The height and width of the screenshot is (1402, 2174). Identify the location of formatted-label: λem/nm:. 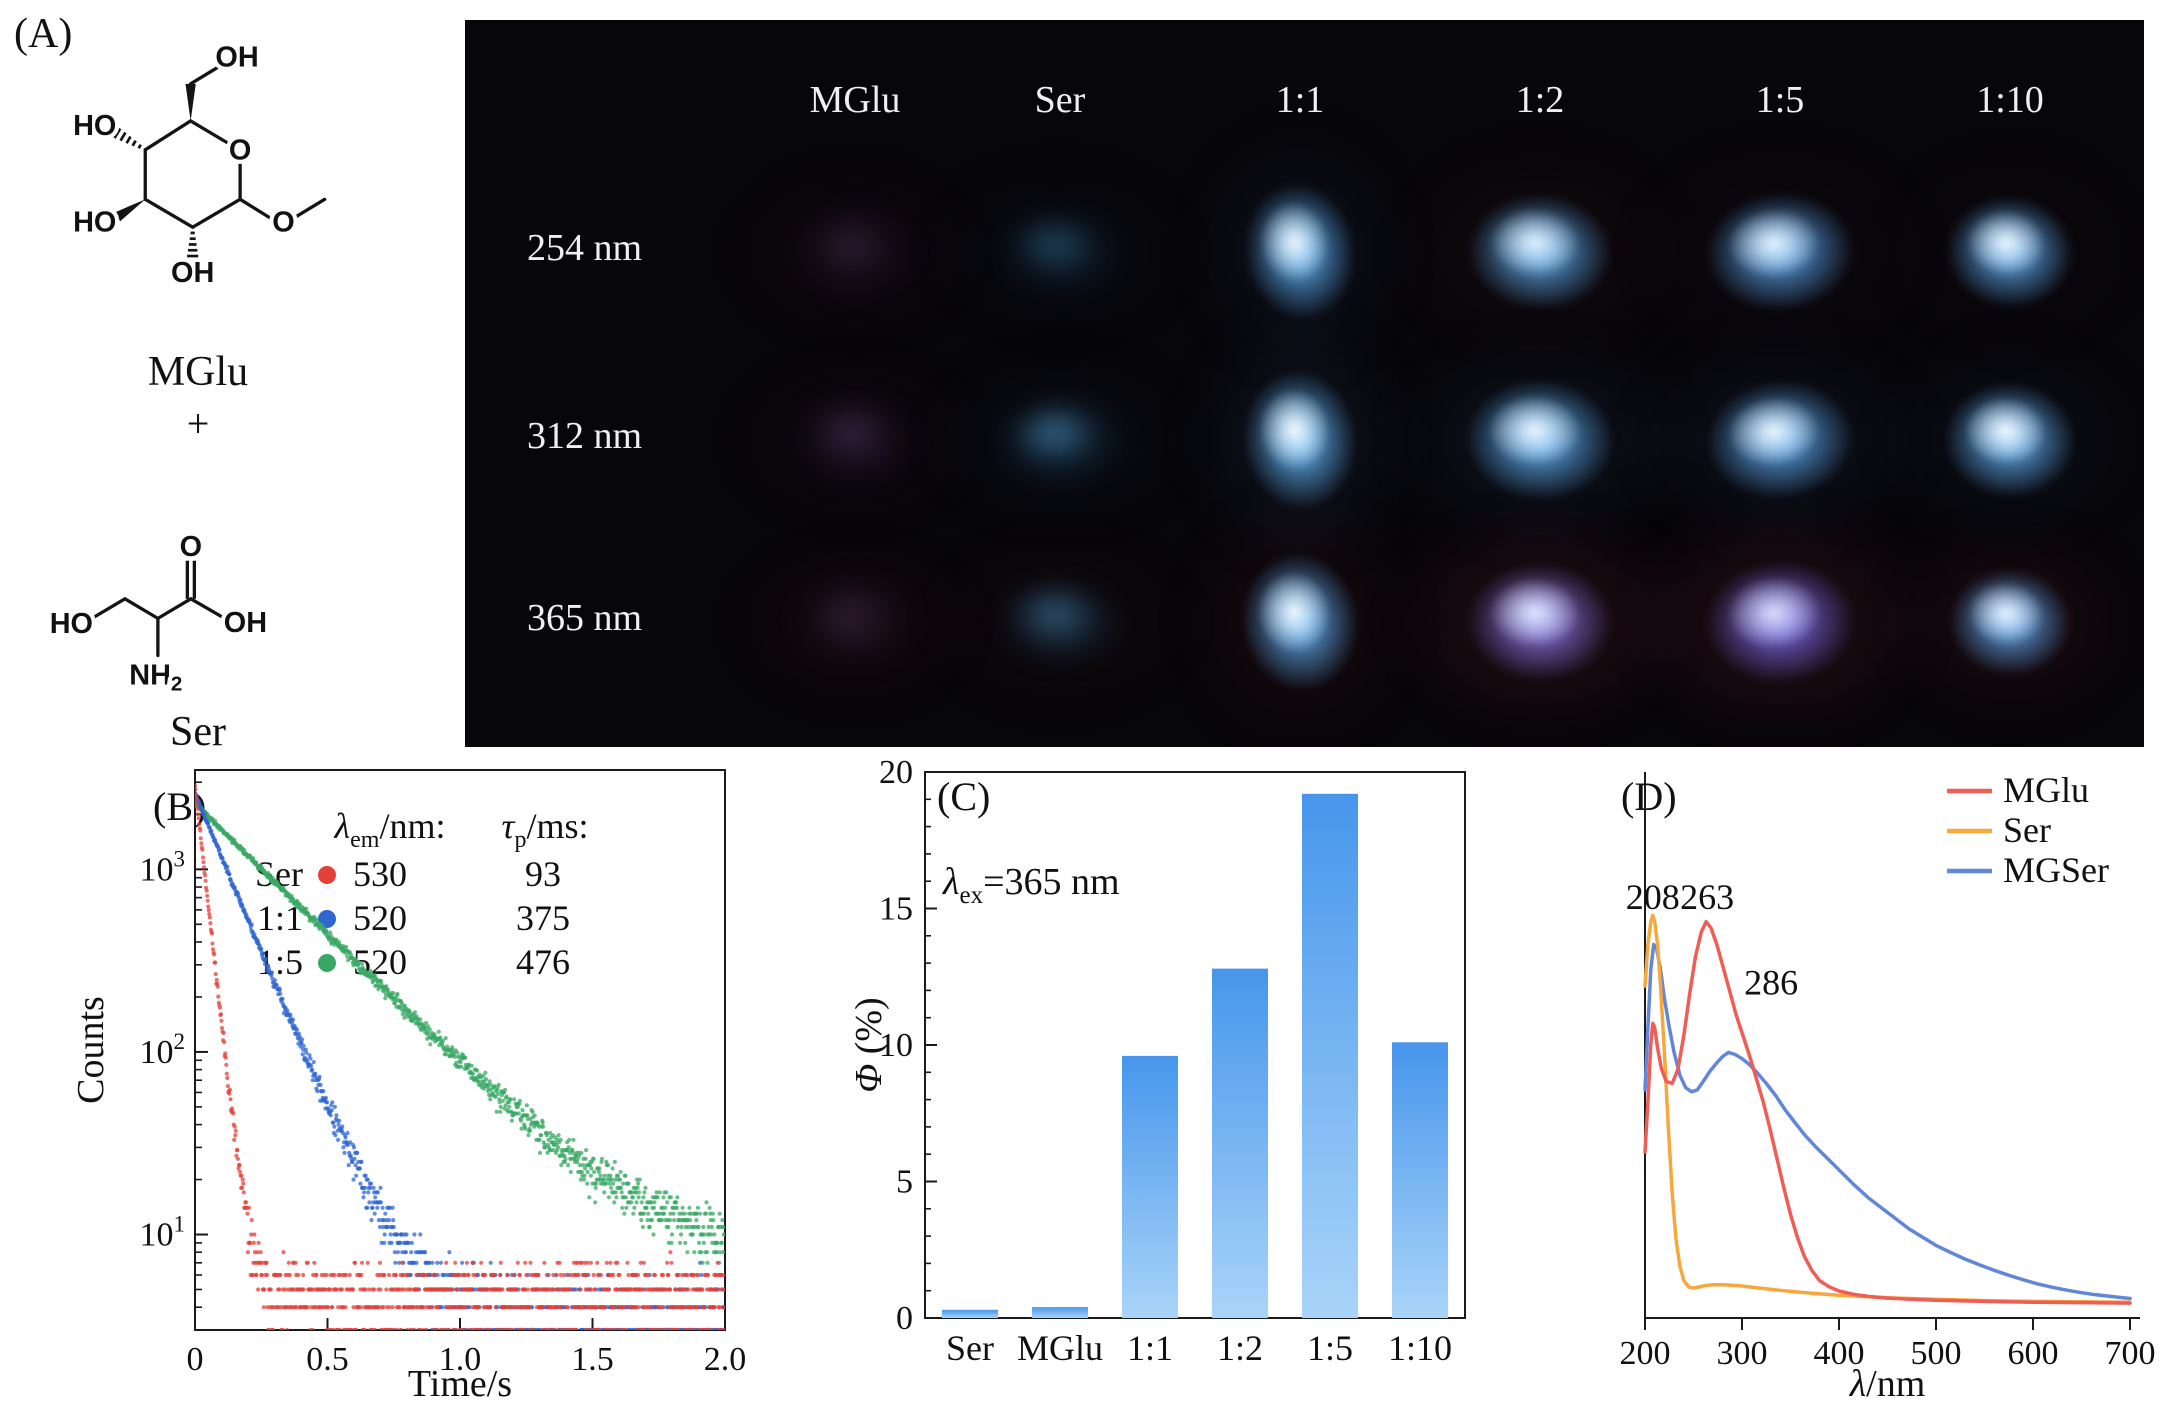
(390, 829).